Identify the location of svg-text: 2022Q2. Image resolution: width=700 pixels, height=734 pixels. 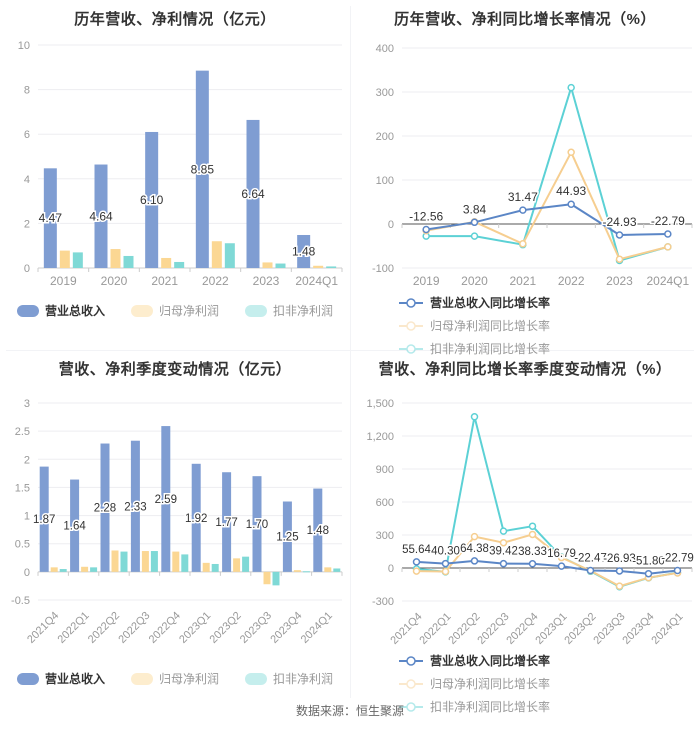
(104, 628).